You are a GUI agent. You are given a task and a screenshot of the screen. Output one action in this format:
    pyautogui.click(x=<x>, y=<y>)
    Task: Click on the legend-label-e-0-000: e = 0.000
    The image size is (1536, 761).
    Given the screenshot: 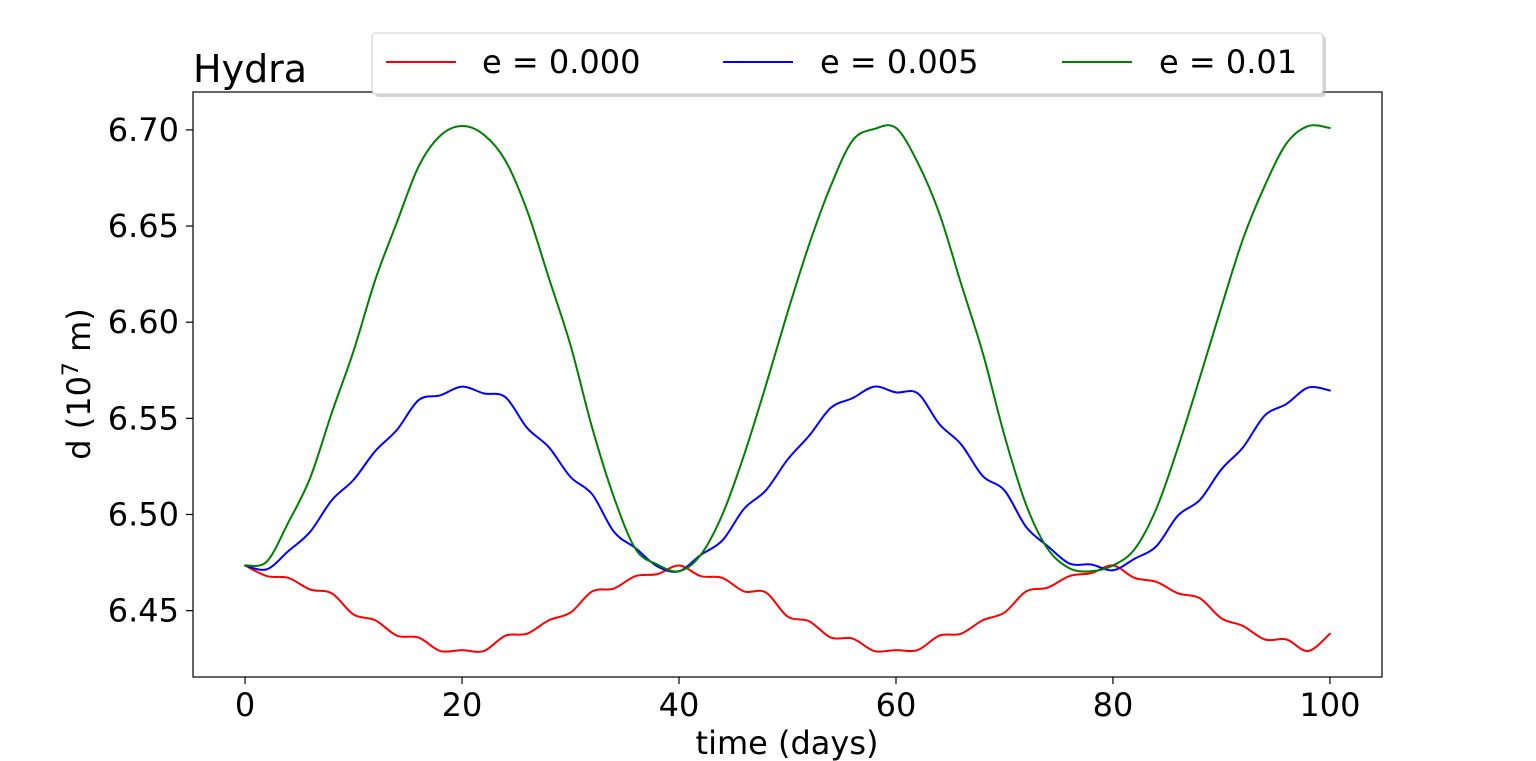 What is the action you would take?
    pyautogui.click(x=561, y=62)
    